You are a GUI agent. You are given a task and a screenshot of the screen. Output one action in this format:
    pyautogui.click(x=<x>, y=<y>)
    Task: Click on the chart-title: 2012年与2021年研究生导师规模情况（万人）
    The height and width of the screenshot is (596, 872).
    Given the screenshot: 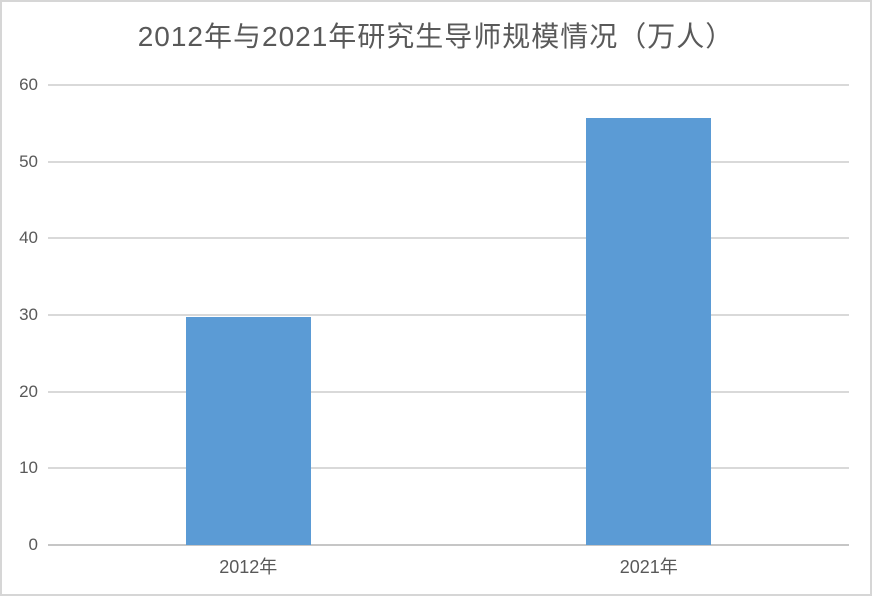 What is the action you would take?
    pyautogui.click(x=436, y=36)
    